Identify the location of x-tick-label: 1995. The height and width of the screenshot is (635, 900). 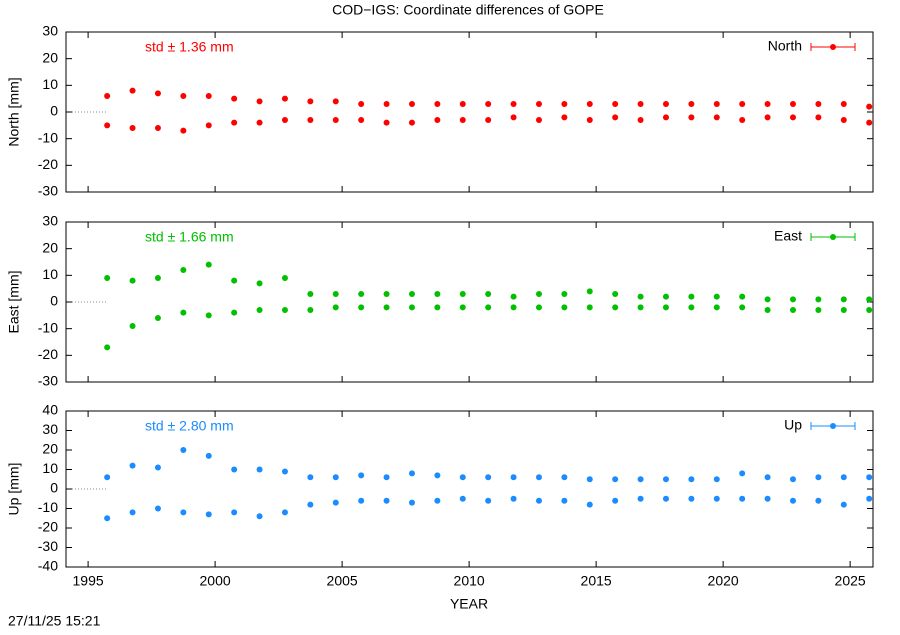
(88, 581).